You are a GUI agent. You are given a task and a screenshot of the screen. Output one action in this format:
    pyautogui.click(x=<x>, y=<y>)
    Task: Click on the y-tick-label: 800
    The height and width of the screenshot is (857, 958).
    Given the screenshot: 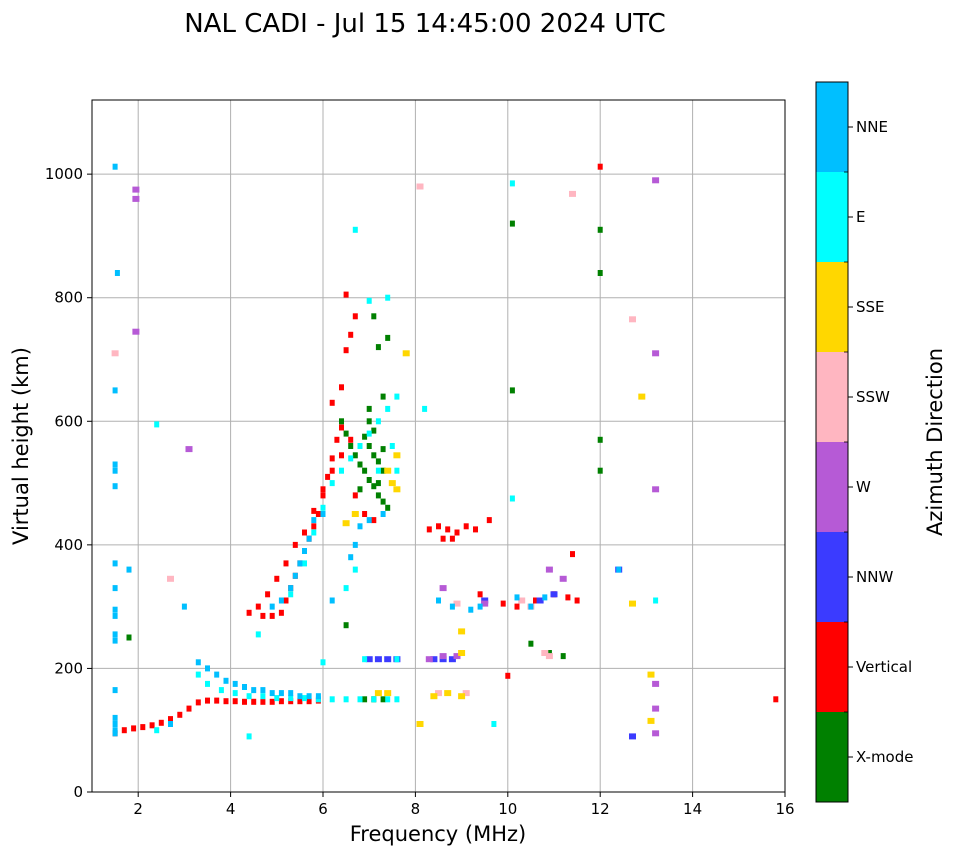 What is the action you would take?
    pyautogui.click(x=68, y=298)
    